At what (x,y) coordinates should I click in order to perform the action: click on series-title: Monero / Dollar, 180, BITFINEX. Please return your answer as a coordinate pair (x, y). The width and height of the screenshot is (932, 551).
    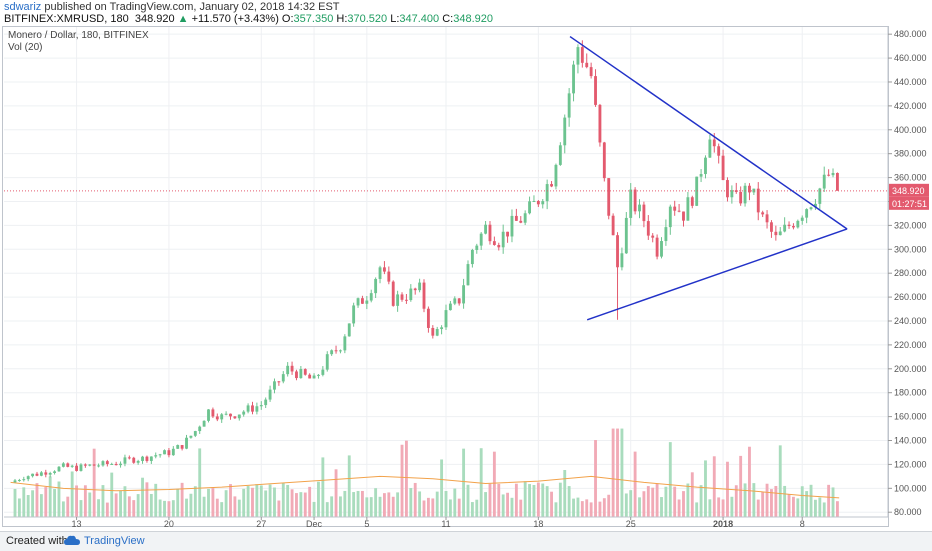
    Looking at the image, I should click on (78, 35).